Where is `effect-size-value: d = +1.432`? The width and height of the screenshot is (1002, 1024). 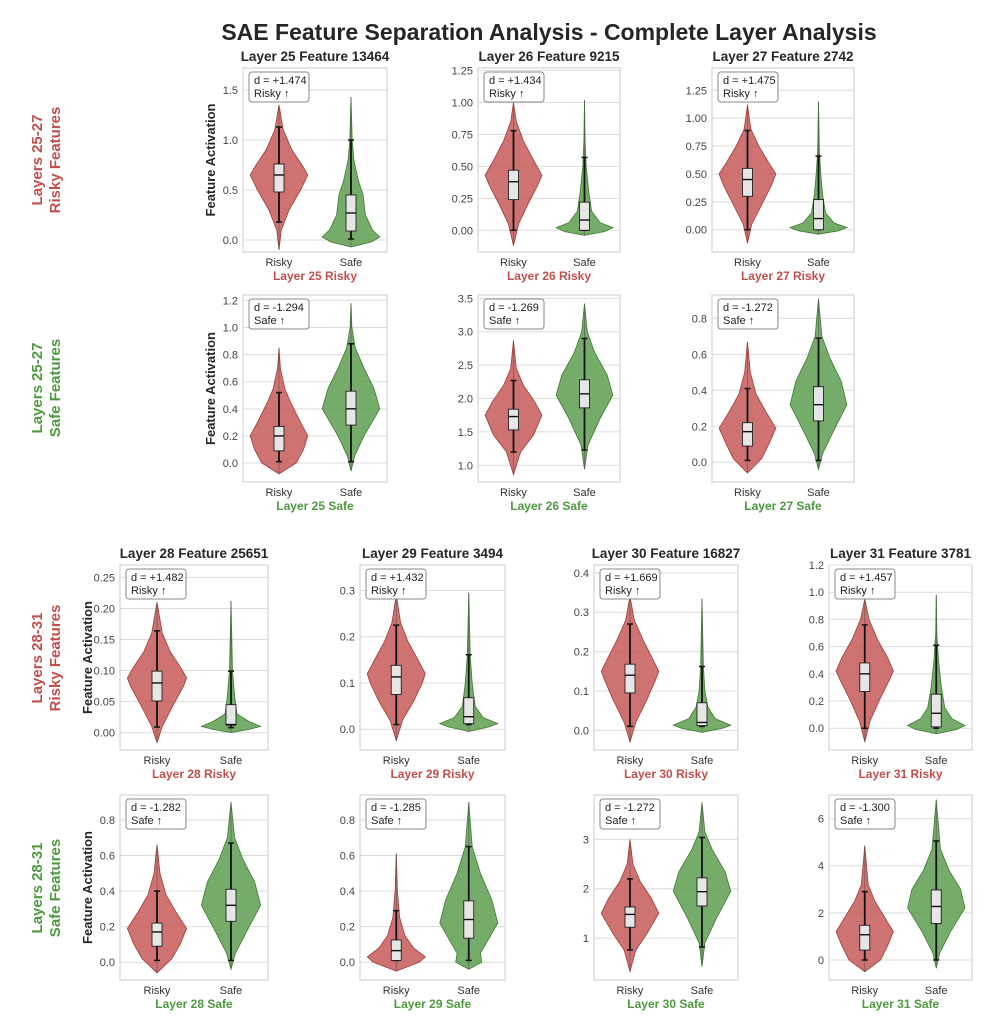 effect-size-value: d = +1.432 is located at coordinates (397, 578).